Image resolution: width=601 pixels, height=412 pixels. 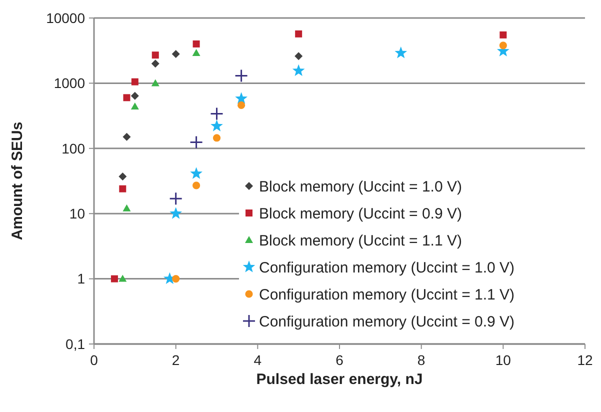 What do you see at coordinates (387, 321) in the screenshot?
I see `legend-label: Configuration memory (Uccint = 0.9 V)` at bounding box center [387, 321].